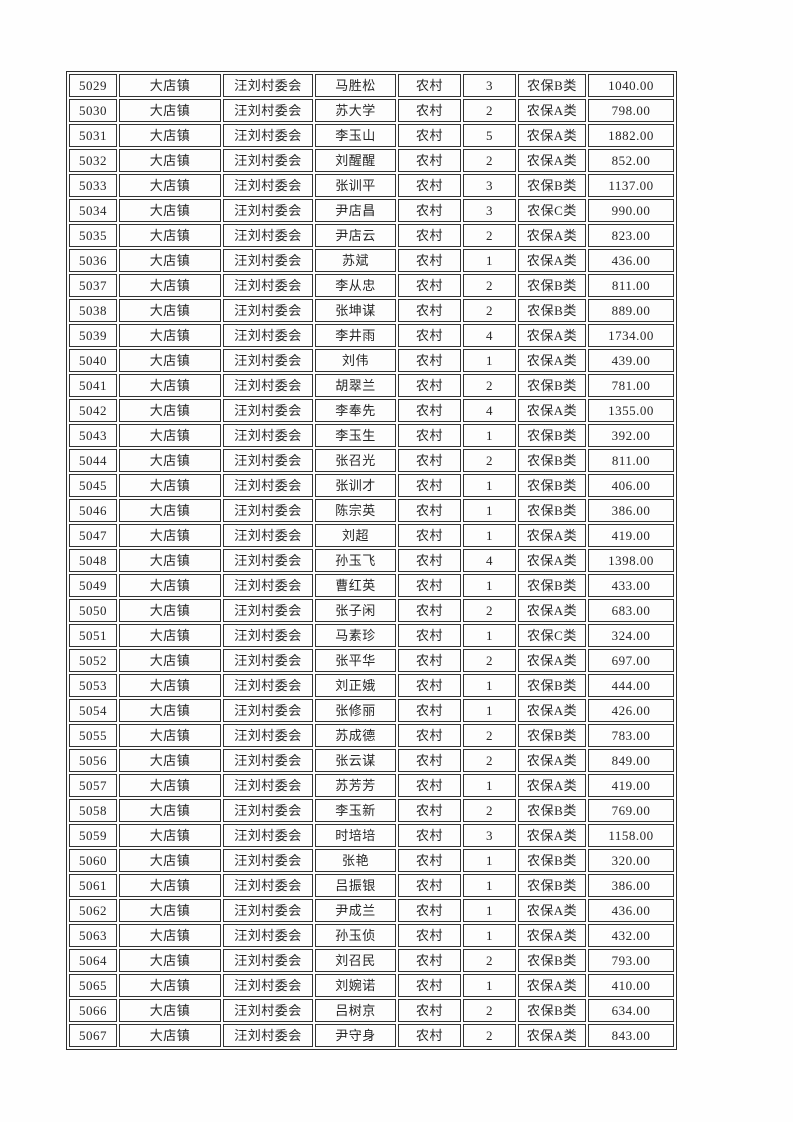 The image size is (793, 1122). Describe the element at coordinates (371, 585) in the screenshot. I see `table-row: 5049 大店镇 汪刘村委会 曹红英 农村 1 农保B类 433.00` at that location.